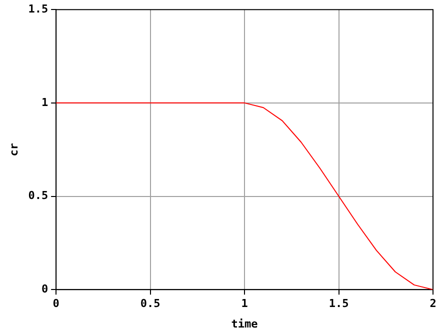 The width and height of the screenshot is (447, 335). I want to click on x-axis-title: time, so click(244, 323).